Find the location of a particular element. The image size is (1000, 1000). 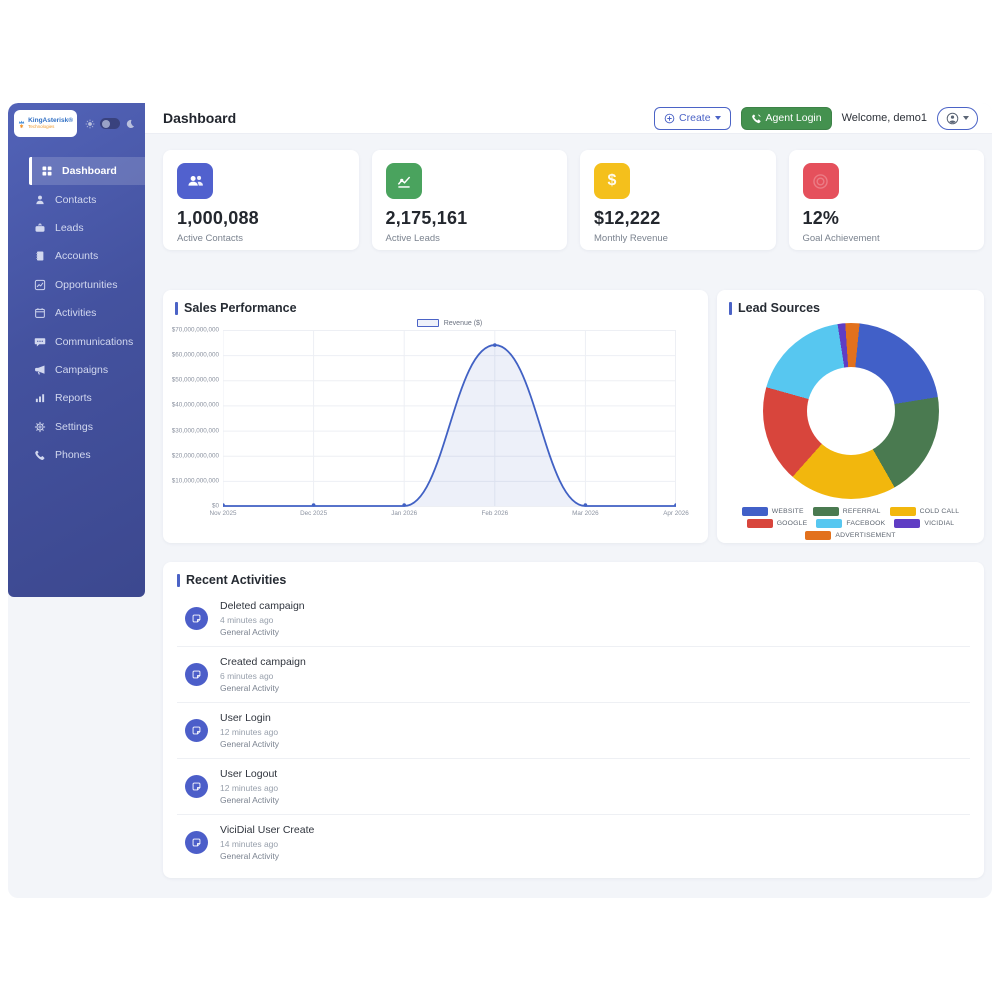

activity-time: 4 minutes ago is located at coordinates (247, 619).